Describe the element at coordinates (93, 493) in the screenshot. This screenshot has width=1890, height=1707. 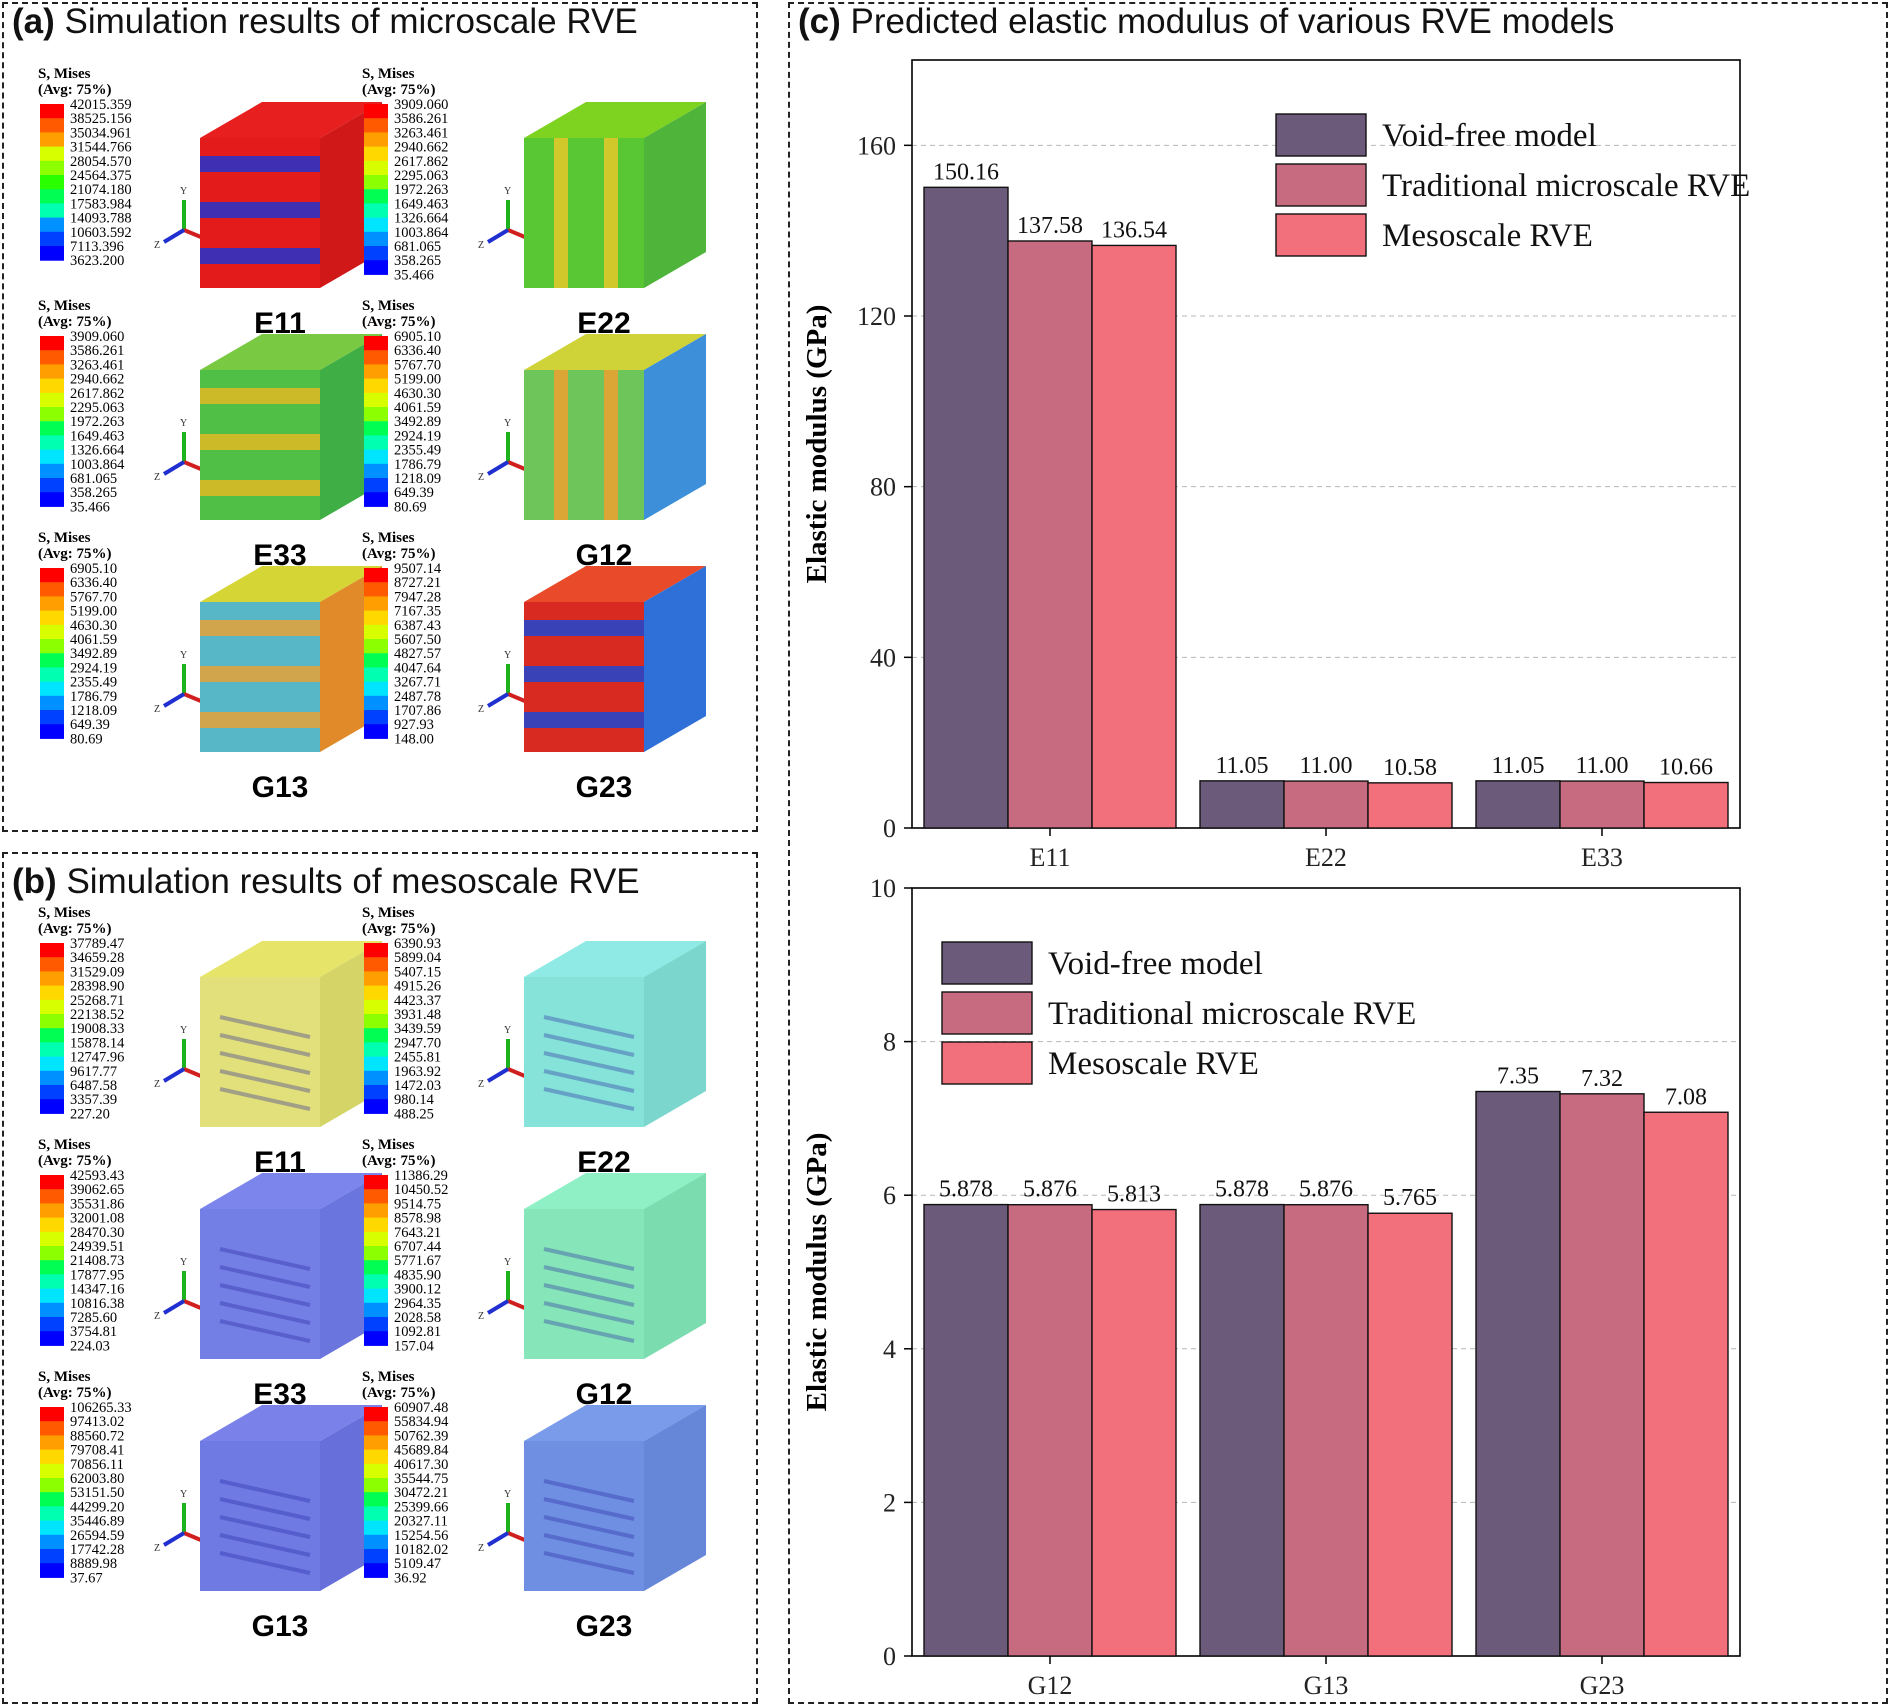
I see `legend-value: 358.265` at that location.